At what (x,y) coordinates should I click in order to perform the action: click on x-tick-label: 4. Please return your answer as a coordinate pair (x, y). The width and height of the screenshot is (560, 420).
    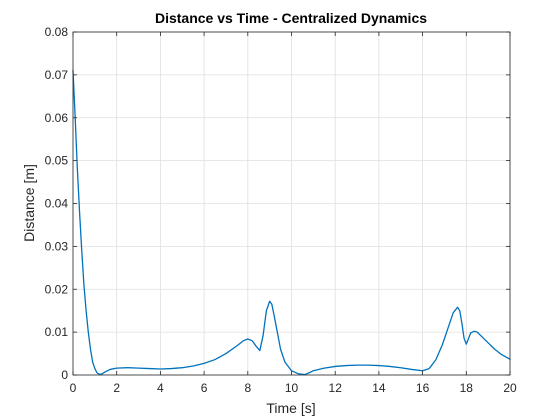
    Looking at the image, I should click on (160, 388).